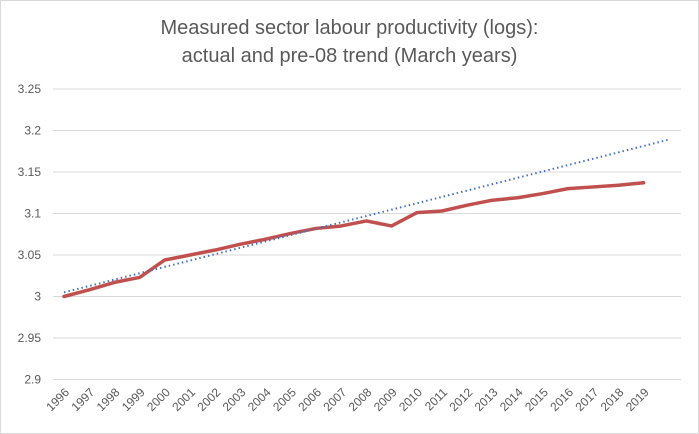 The image size is (699, 434). I want to click on x-tick-label: 2013, so click(486, 399).